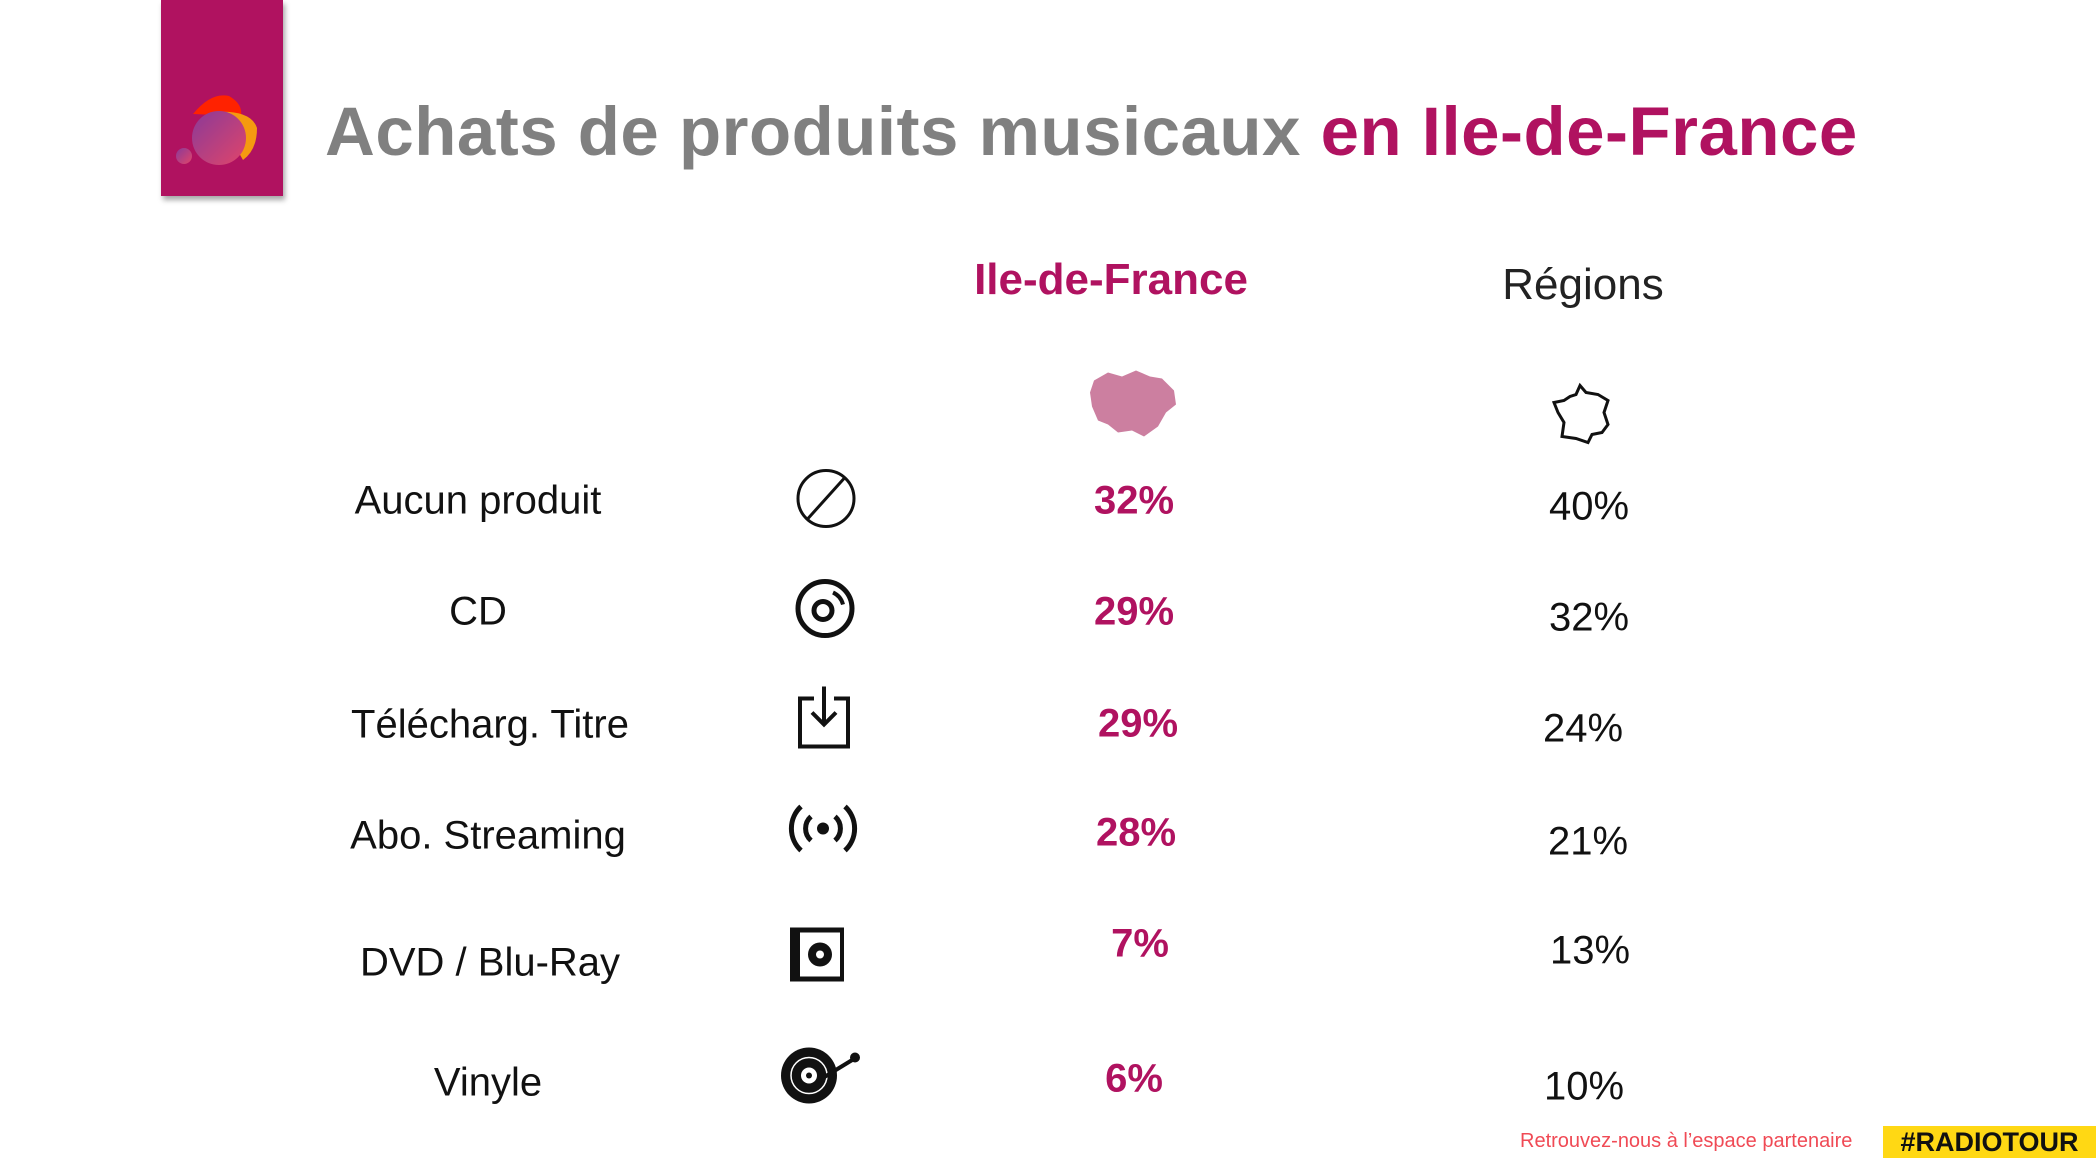  I want to click on regions-value: 40%, so click(1589, 506).